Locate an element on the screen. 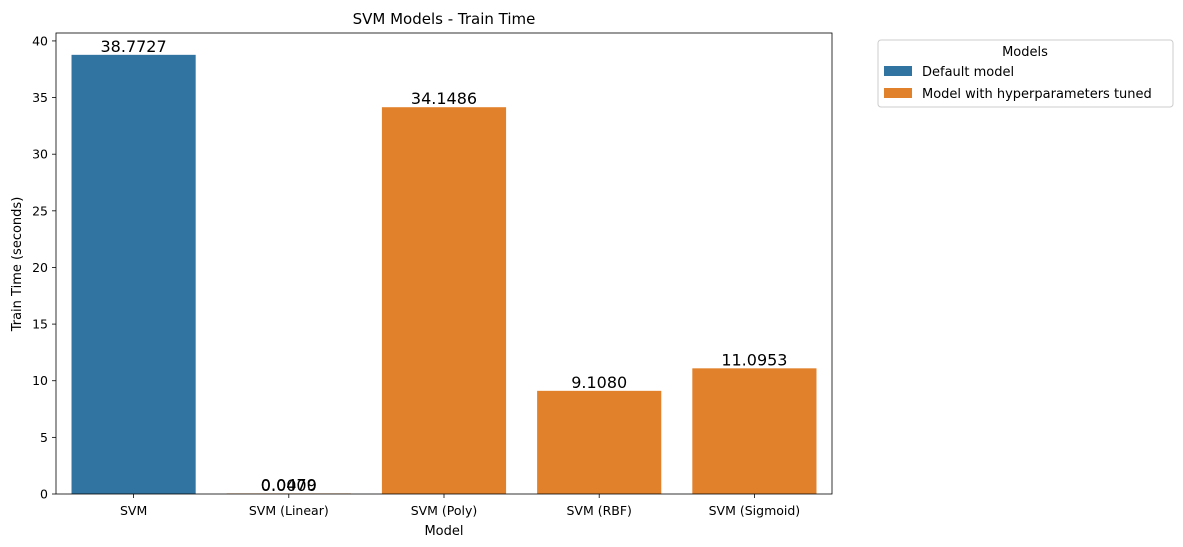 The width and height of the screenshot is (1183, 547). y-axis-label: Train Time (seconds) is located at coordinates (17, 265).